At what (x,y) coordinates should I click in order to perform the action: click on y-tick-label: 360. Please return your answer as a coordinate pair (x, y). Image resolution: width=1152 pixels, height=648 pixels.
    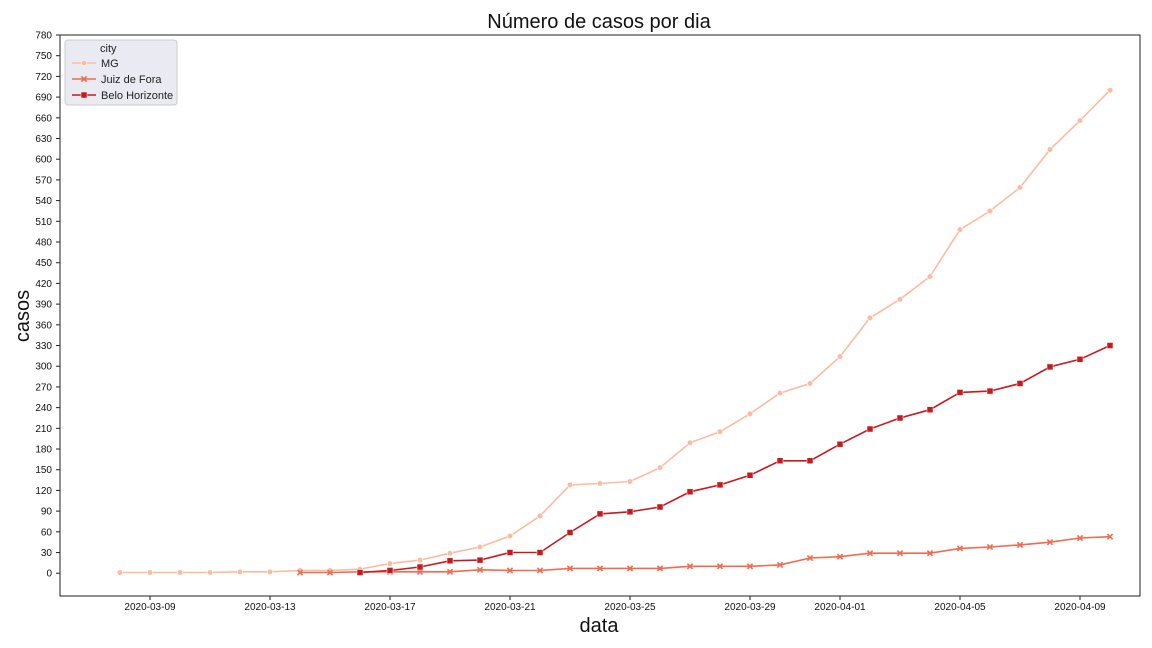
    Looking at the image, I should click on (43, 325).